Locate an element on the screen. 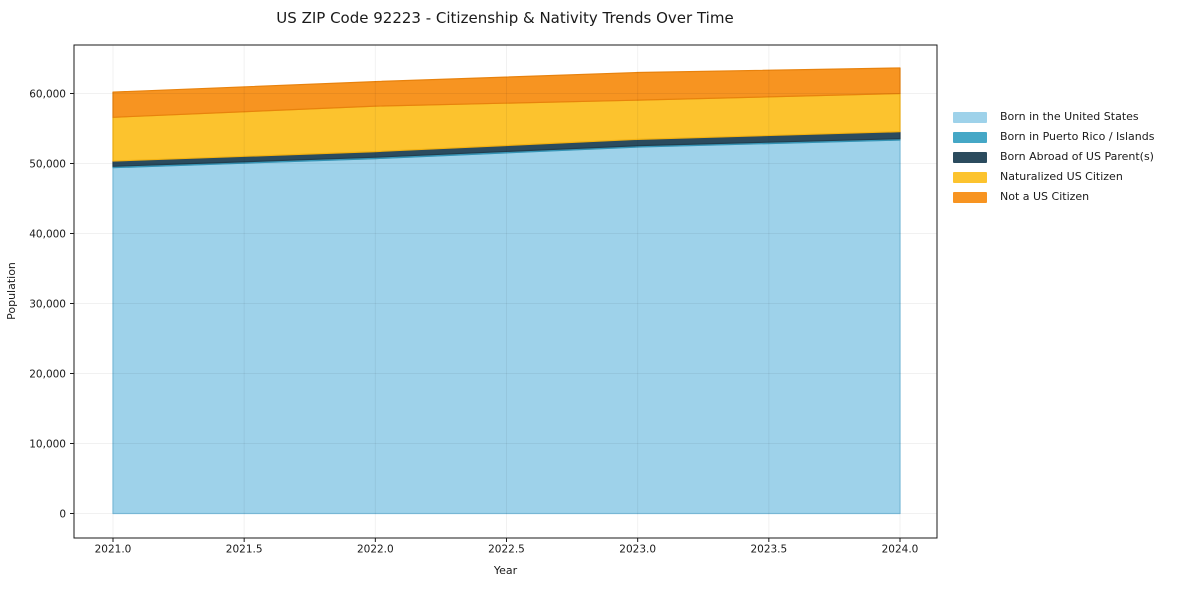 Image resolution: width=1189 pixels, height=590 pixels. legend-item-born-pr-islands: Born in Puerto Rico / Islands is located at coordinates (1053, 137).